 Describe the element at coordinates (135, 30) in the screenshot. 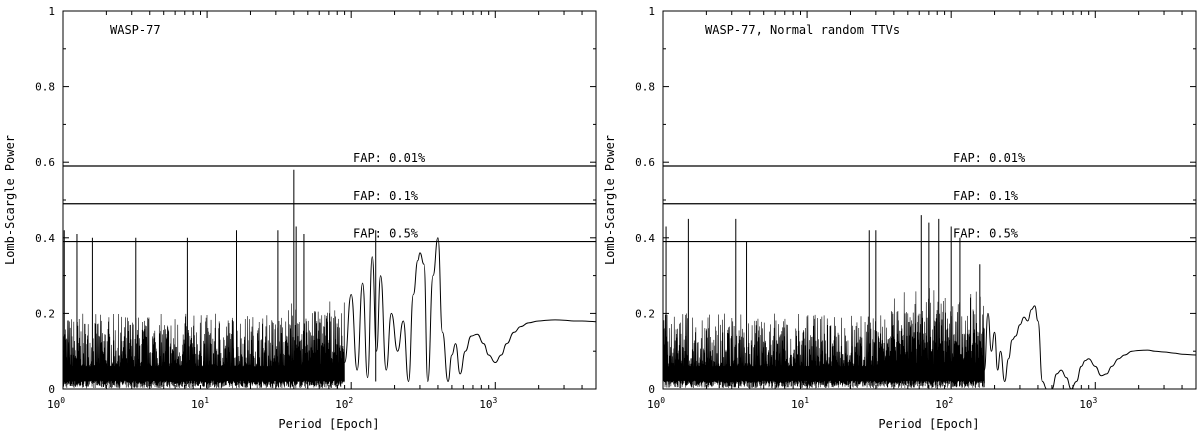

I see `panel-title: WASP-77` at that location.